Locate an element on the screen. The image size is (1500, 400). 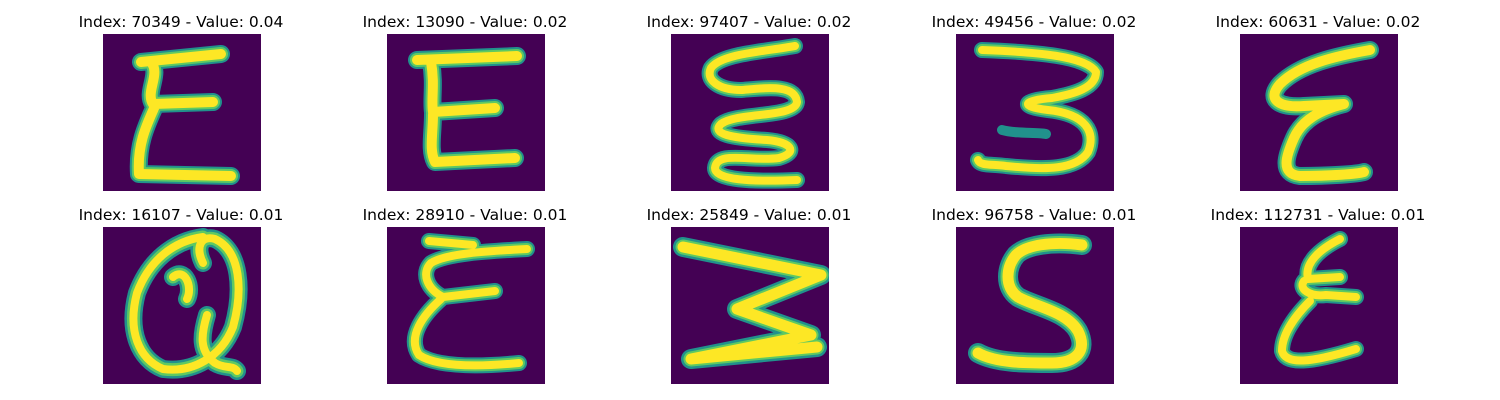
panel-3: Index: 97407 - Value: 0.02 is located at coordinates (749, 108).